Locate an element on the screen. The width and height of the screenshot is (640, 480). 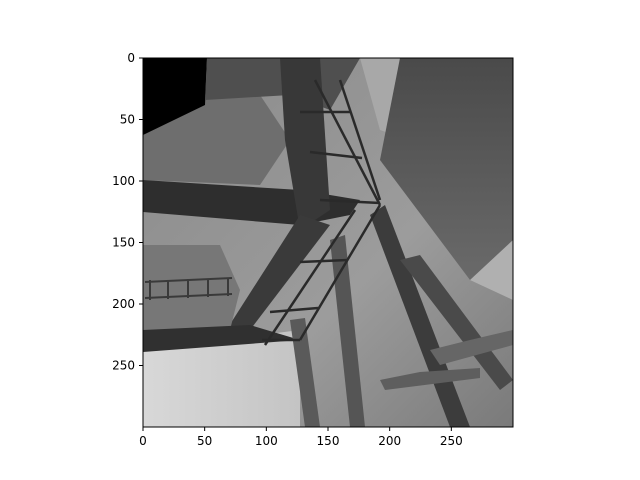
x-tick-label: 200 is located at coordinates (389, 441).